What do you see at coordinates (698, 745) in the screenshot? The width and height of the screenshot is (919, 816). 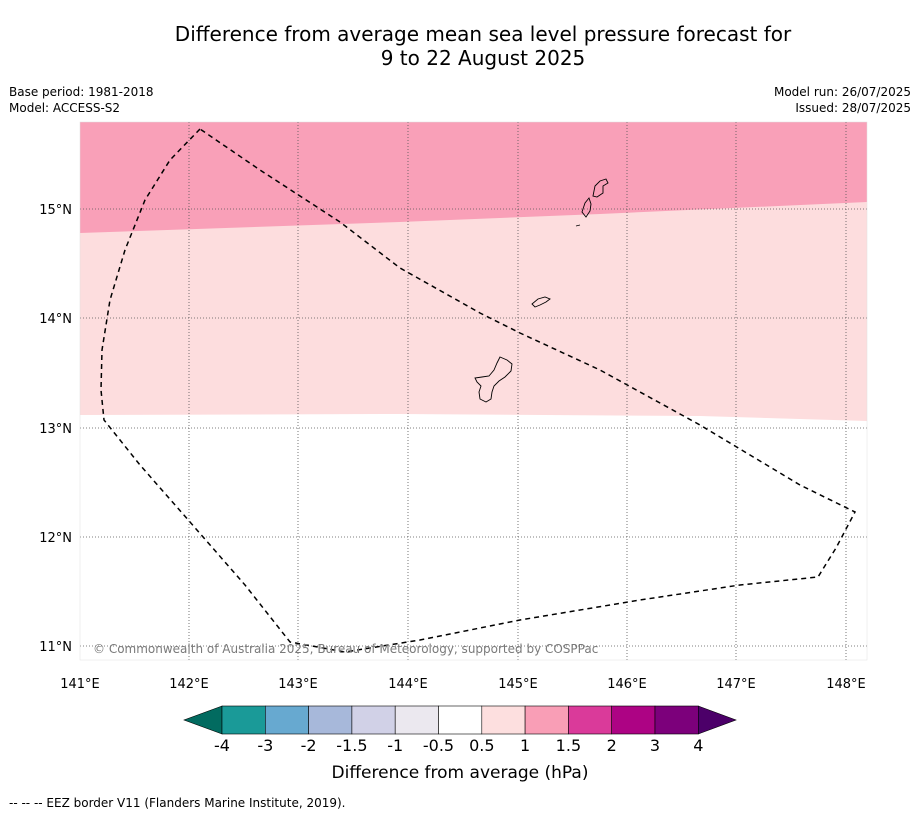 I see `colorbar-label: 4` at bounding box center [698, 745].